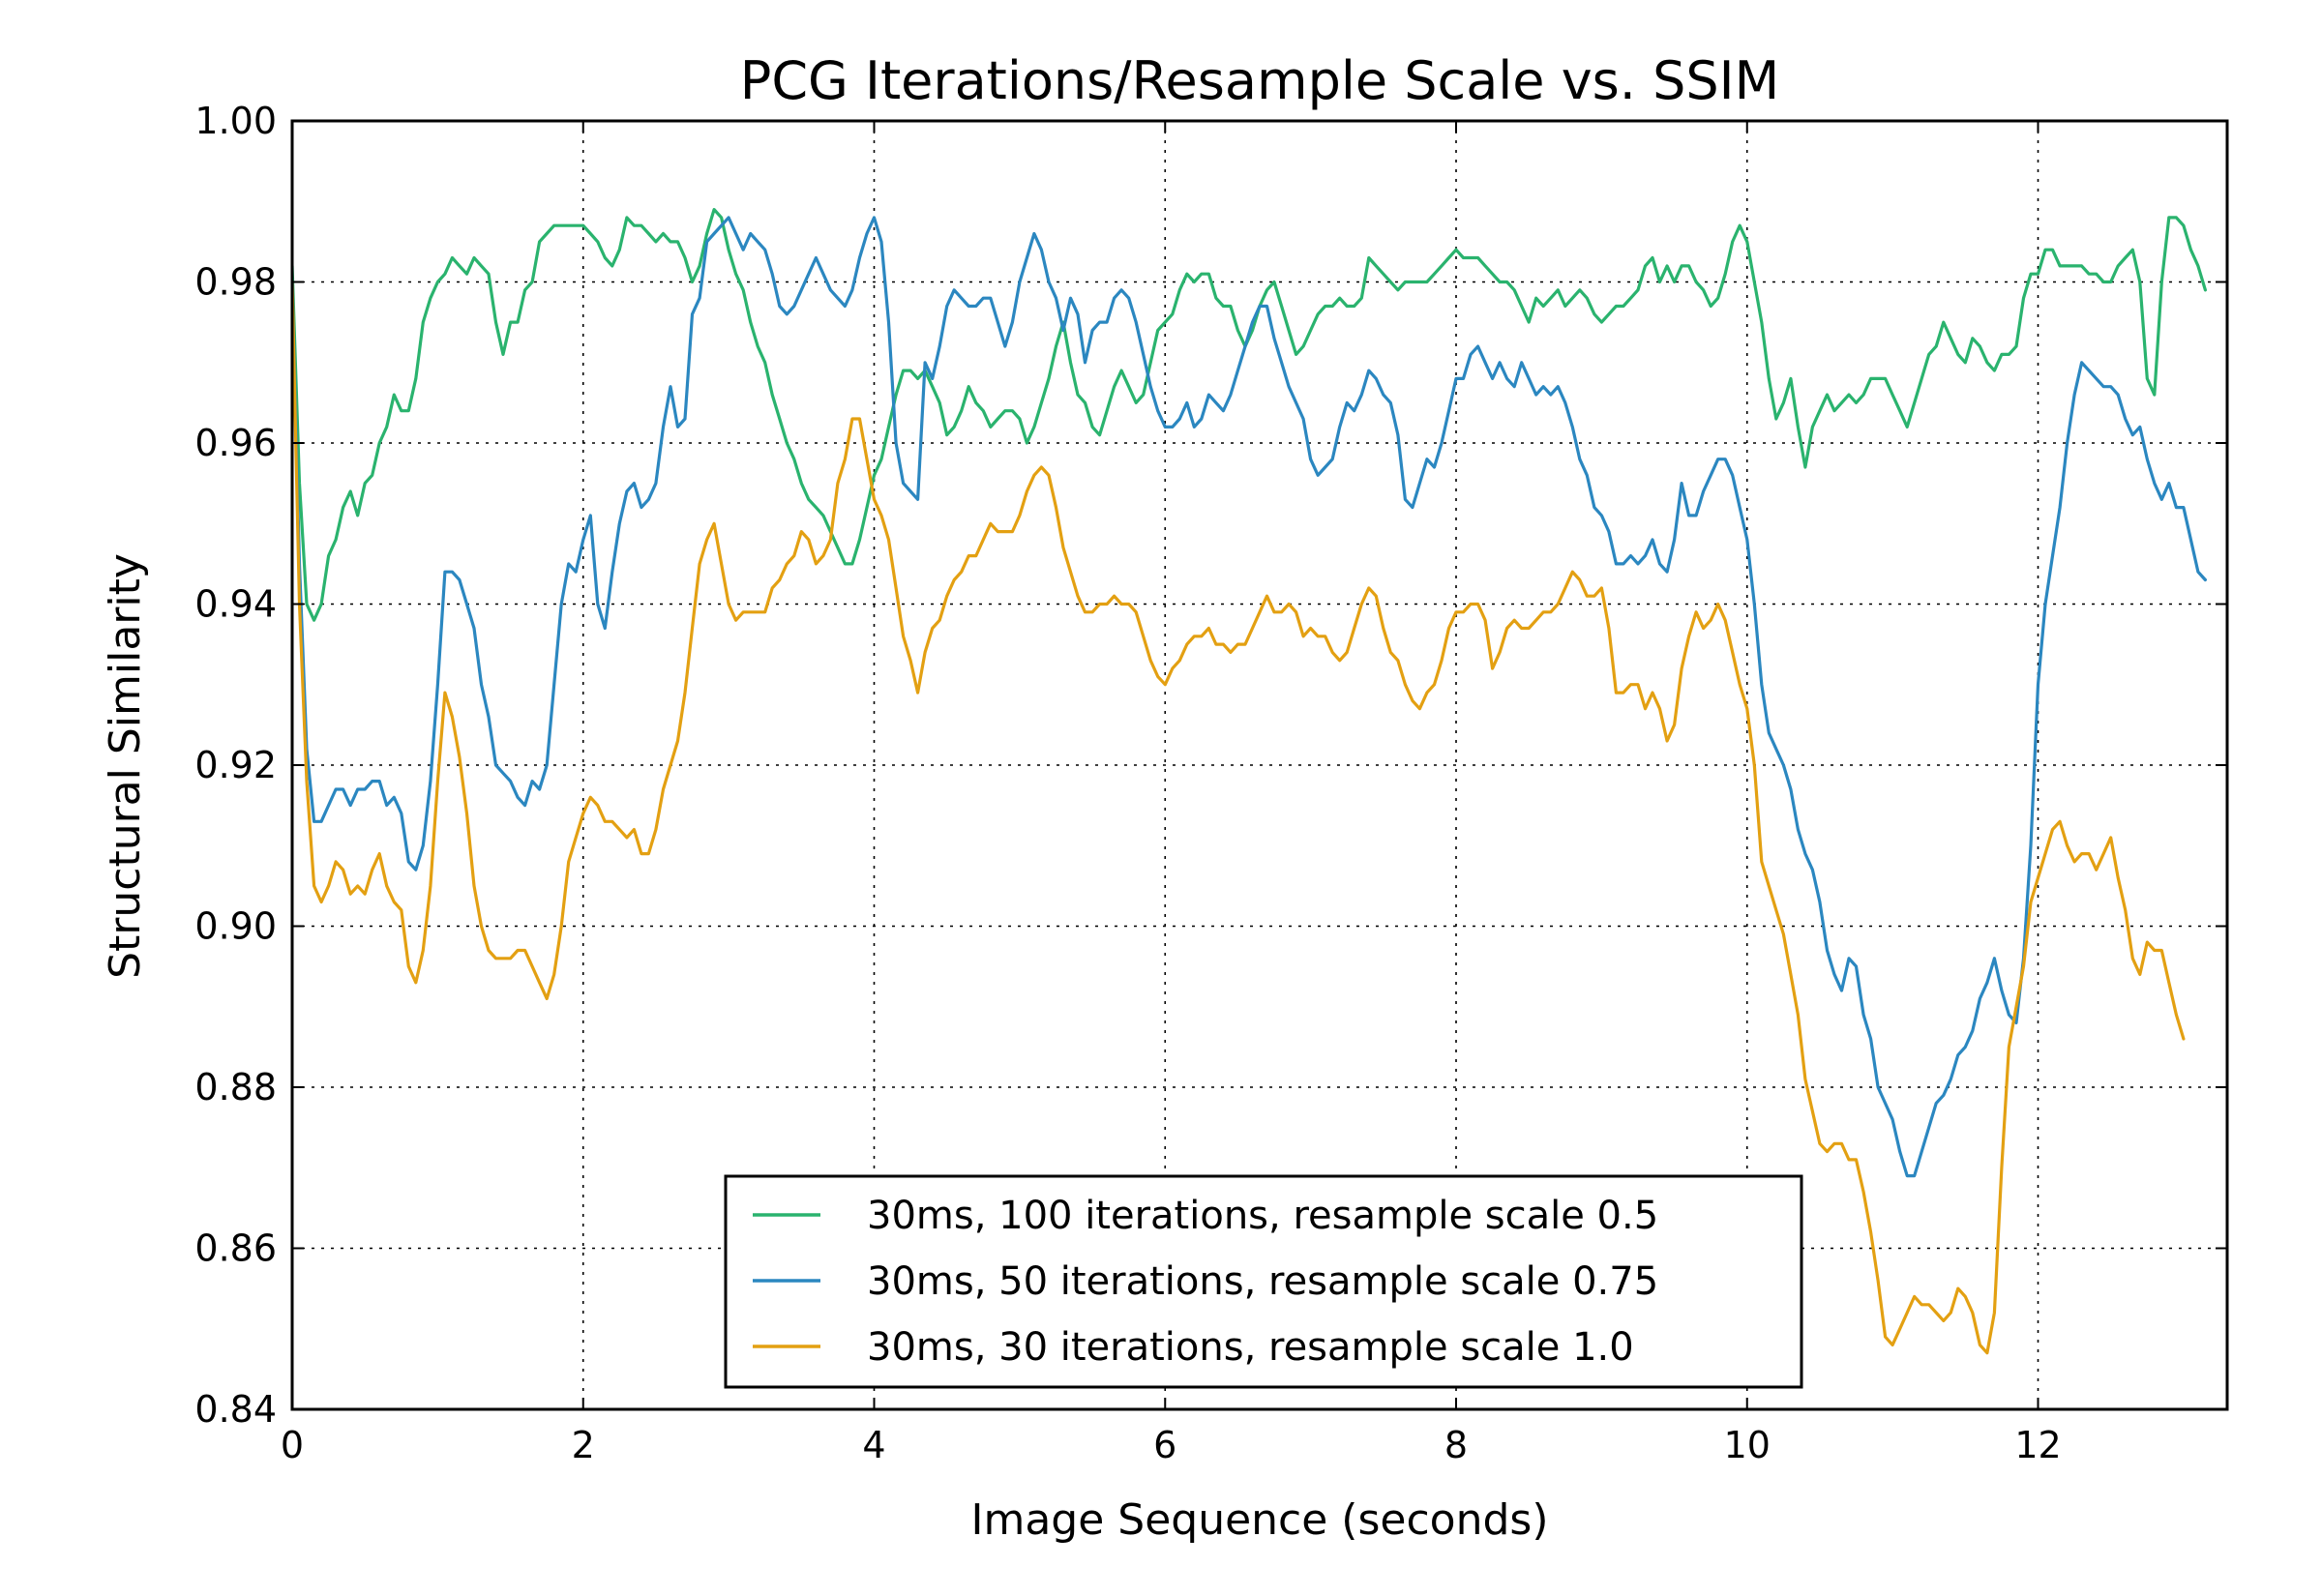 The image size is (2322, 1596). Describe the element at coordinates (235, 926) in the screenshot. I see `y-tick-label: 0.90` at that location.